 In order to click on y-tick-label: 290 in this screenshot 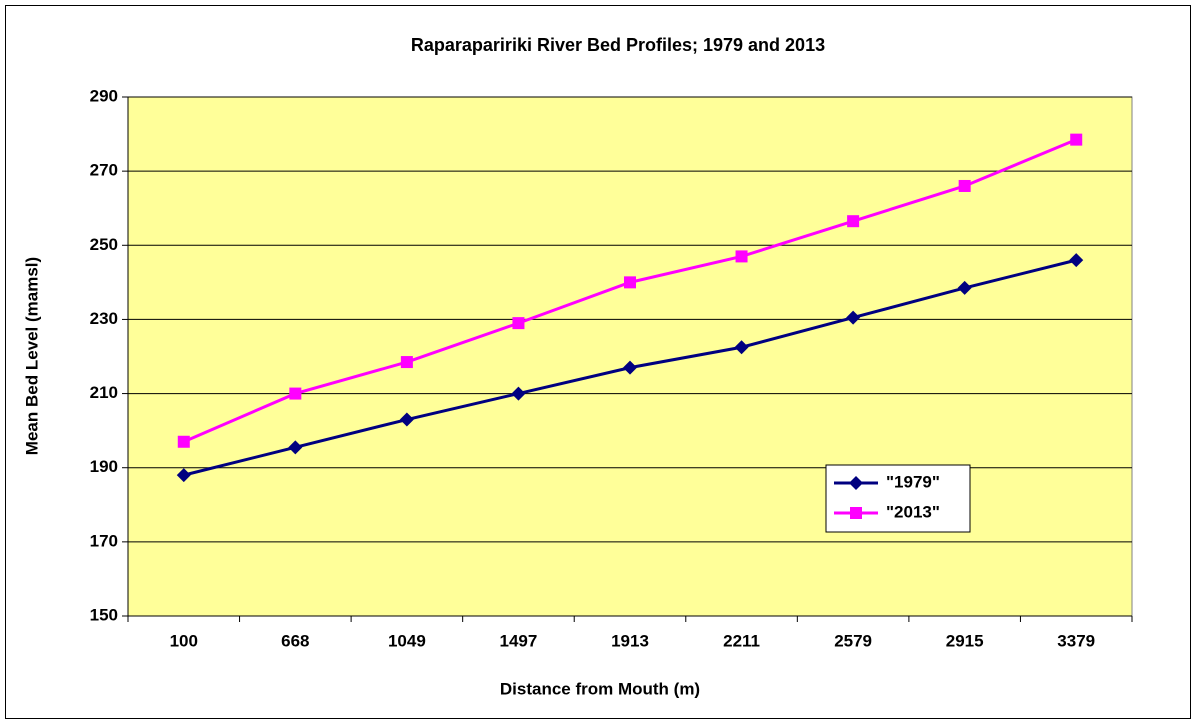, I will do `click(104, 95)`.